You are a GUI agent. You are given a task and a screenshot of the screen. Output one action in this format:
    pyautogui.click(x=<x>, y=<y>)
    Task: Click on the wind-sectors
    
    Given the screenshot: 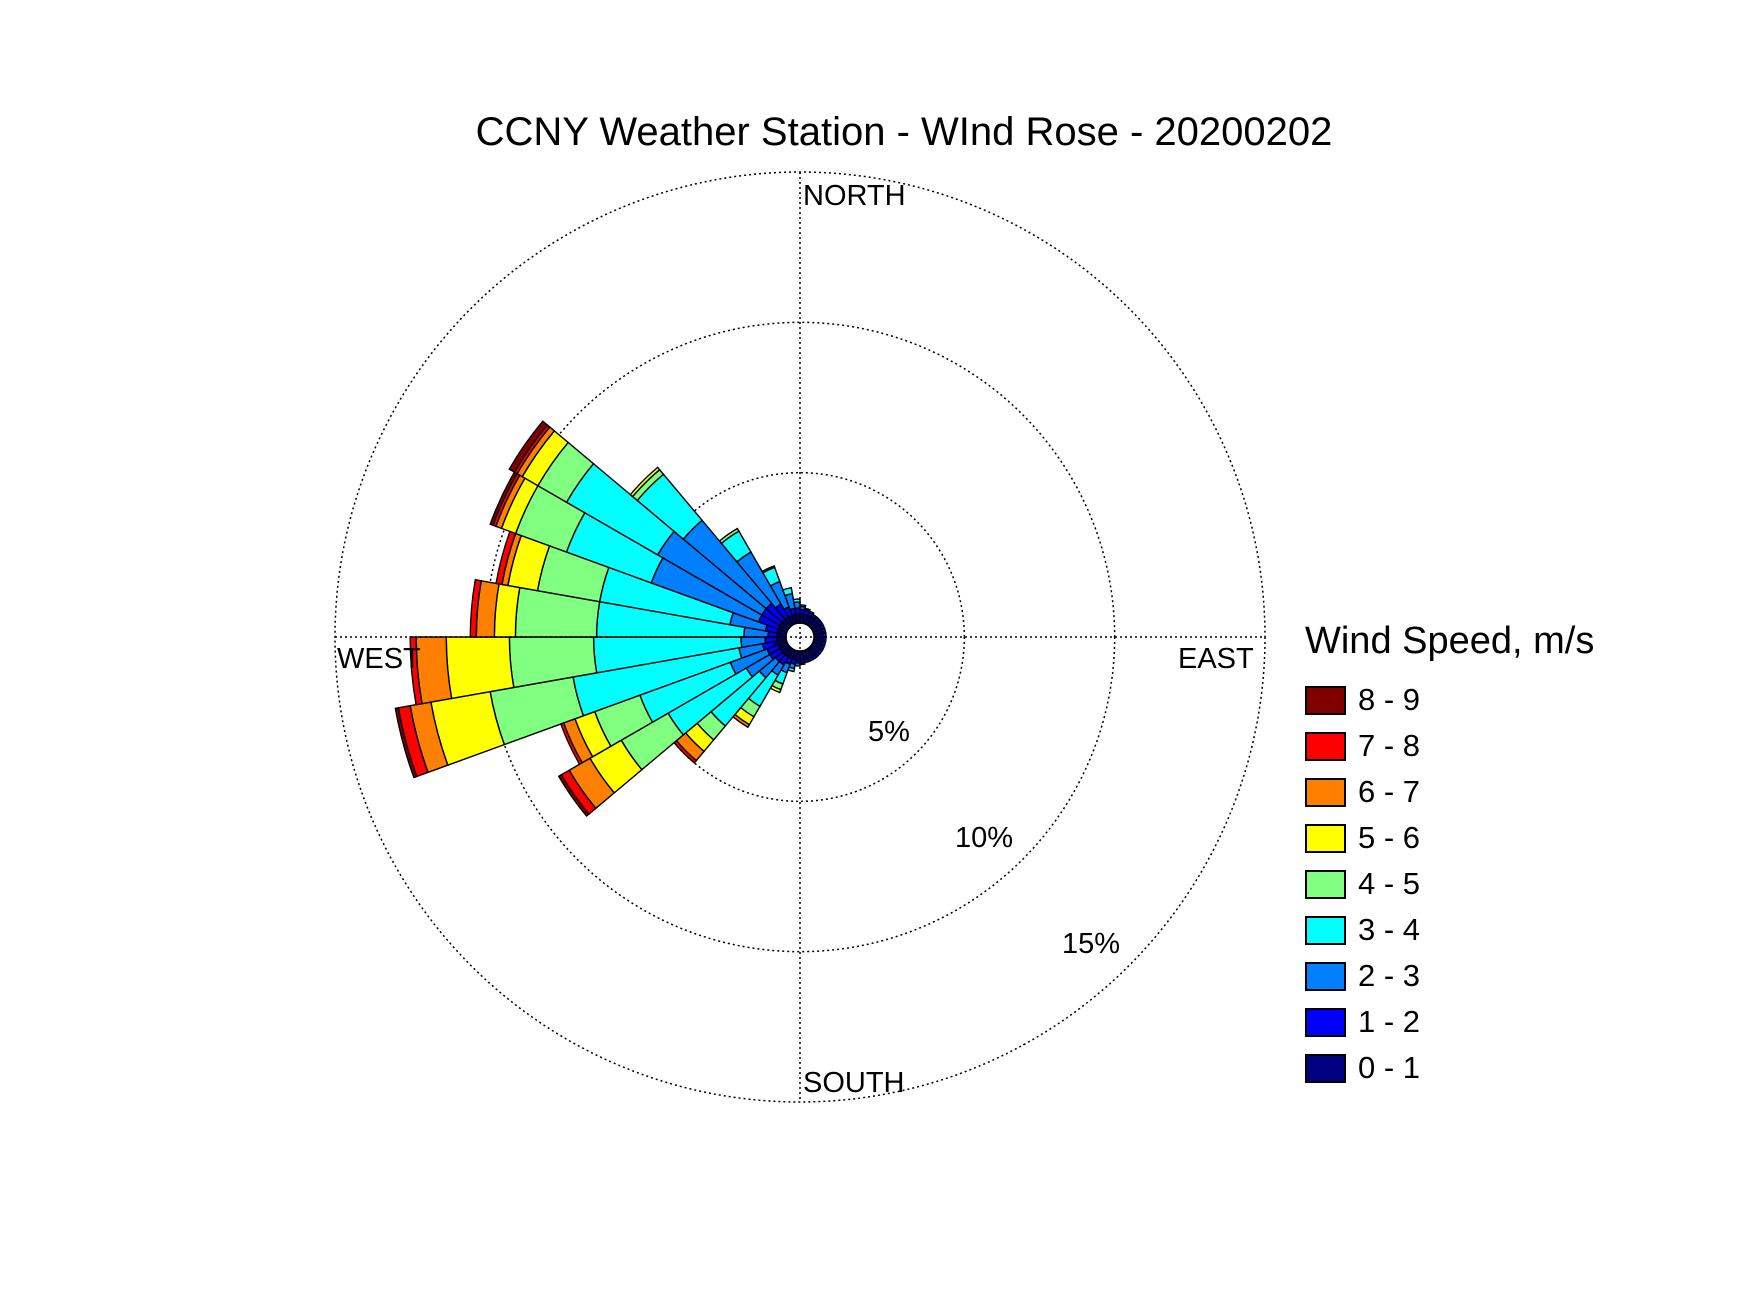 What is the action you would take?
    pyautogui.click(x=610, y=619)
    